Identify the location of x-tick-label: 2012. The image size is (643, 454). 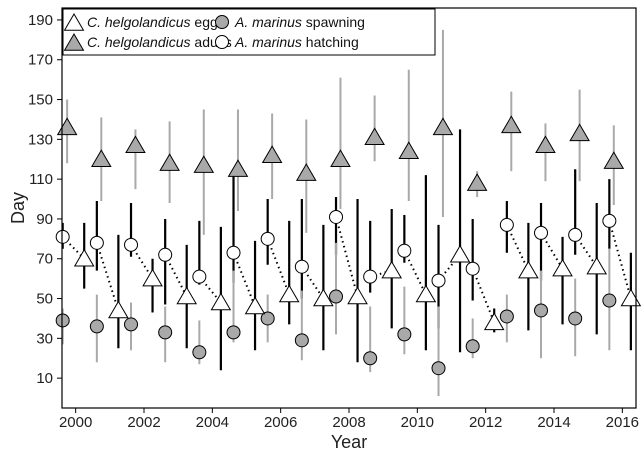
(485, 422).